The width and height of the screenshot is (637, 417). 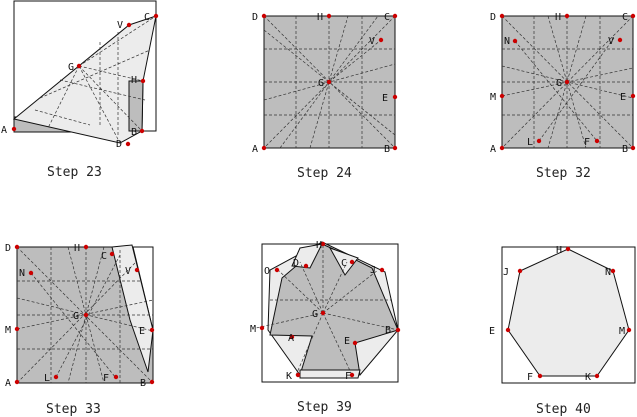 I want to click on point-o-marker, so click(x=277, y=270).